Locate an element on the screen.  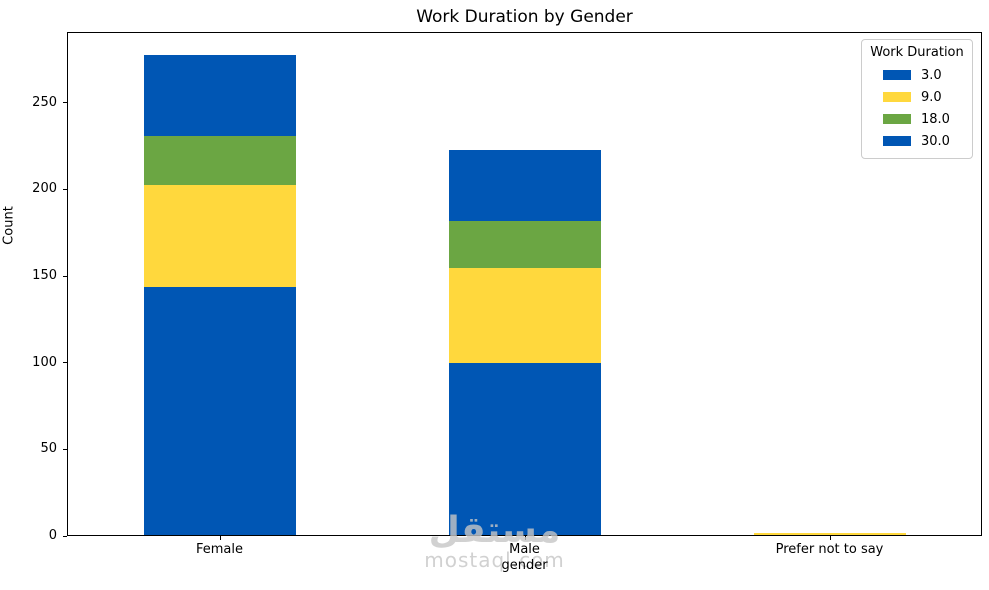
legend-title: Work Duration is located at coordinates (917, 52).